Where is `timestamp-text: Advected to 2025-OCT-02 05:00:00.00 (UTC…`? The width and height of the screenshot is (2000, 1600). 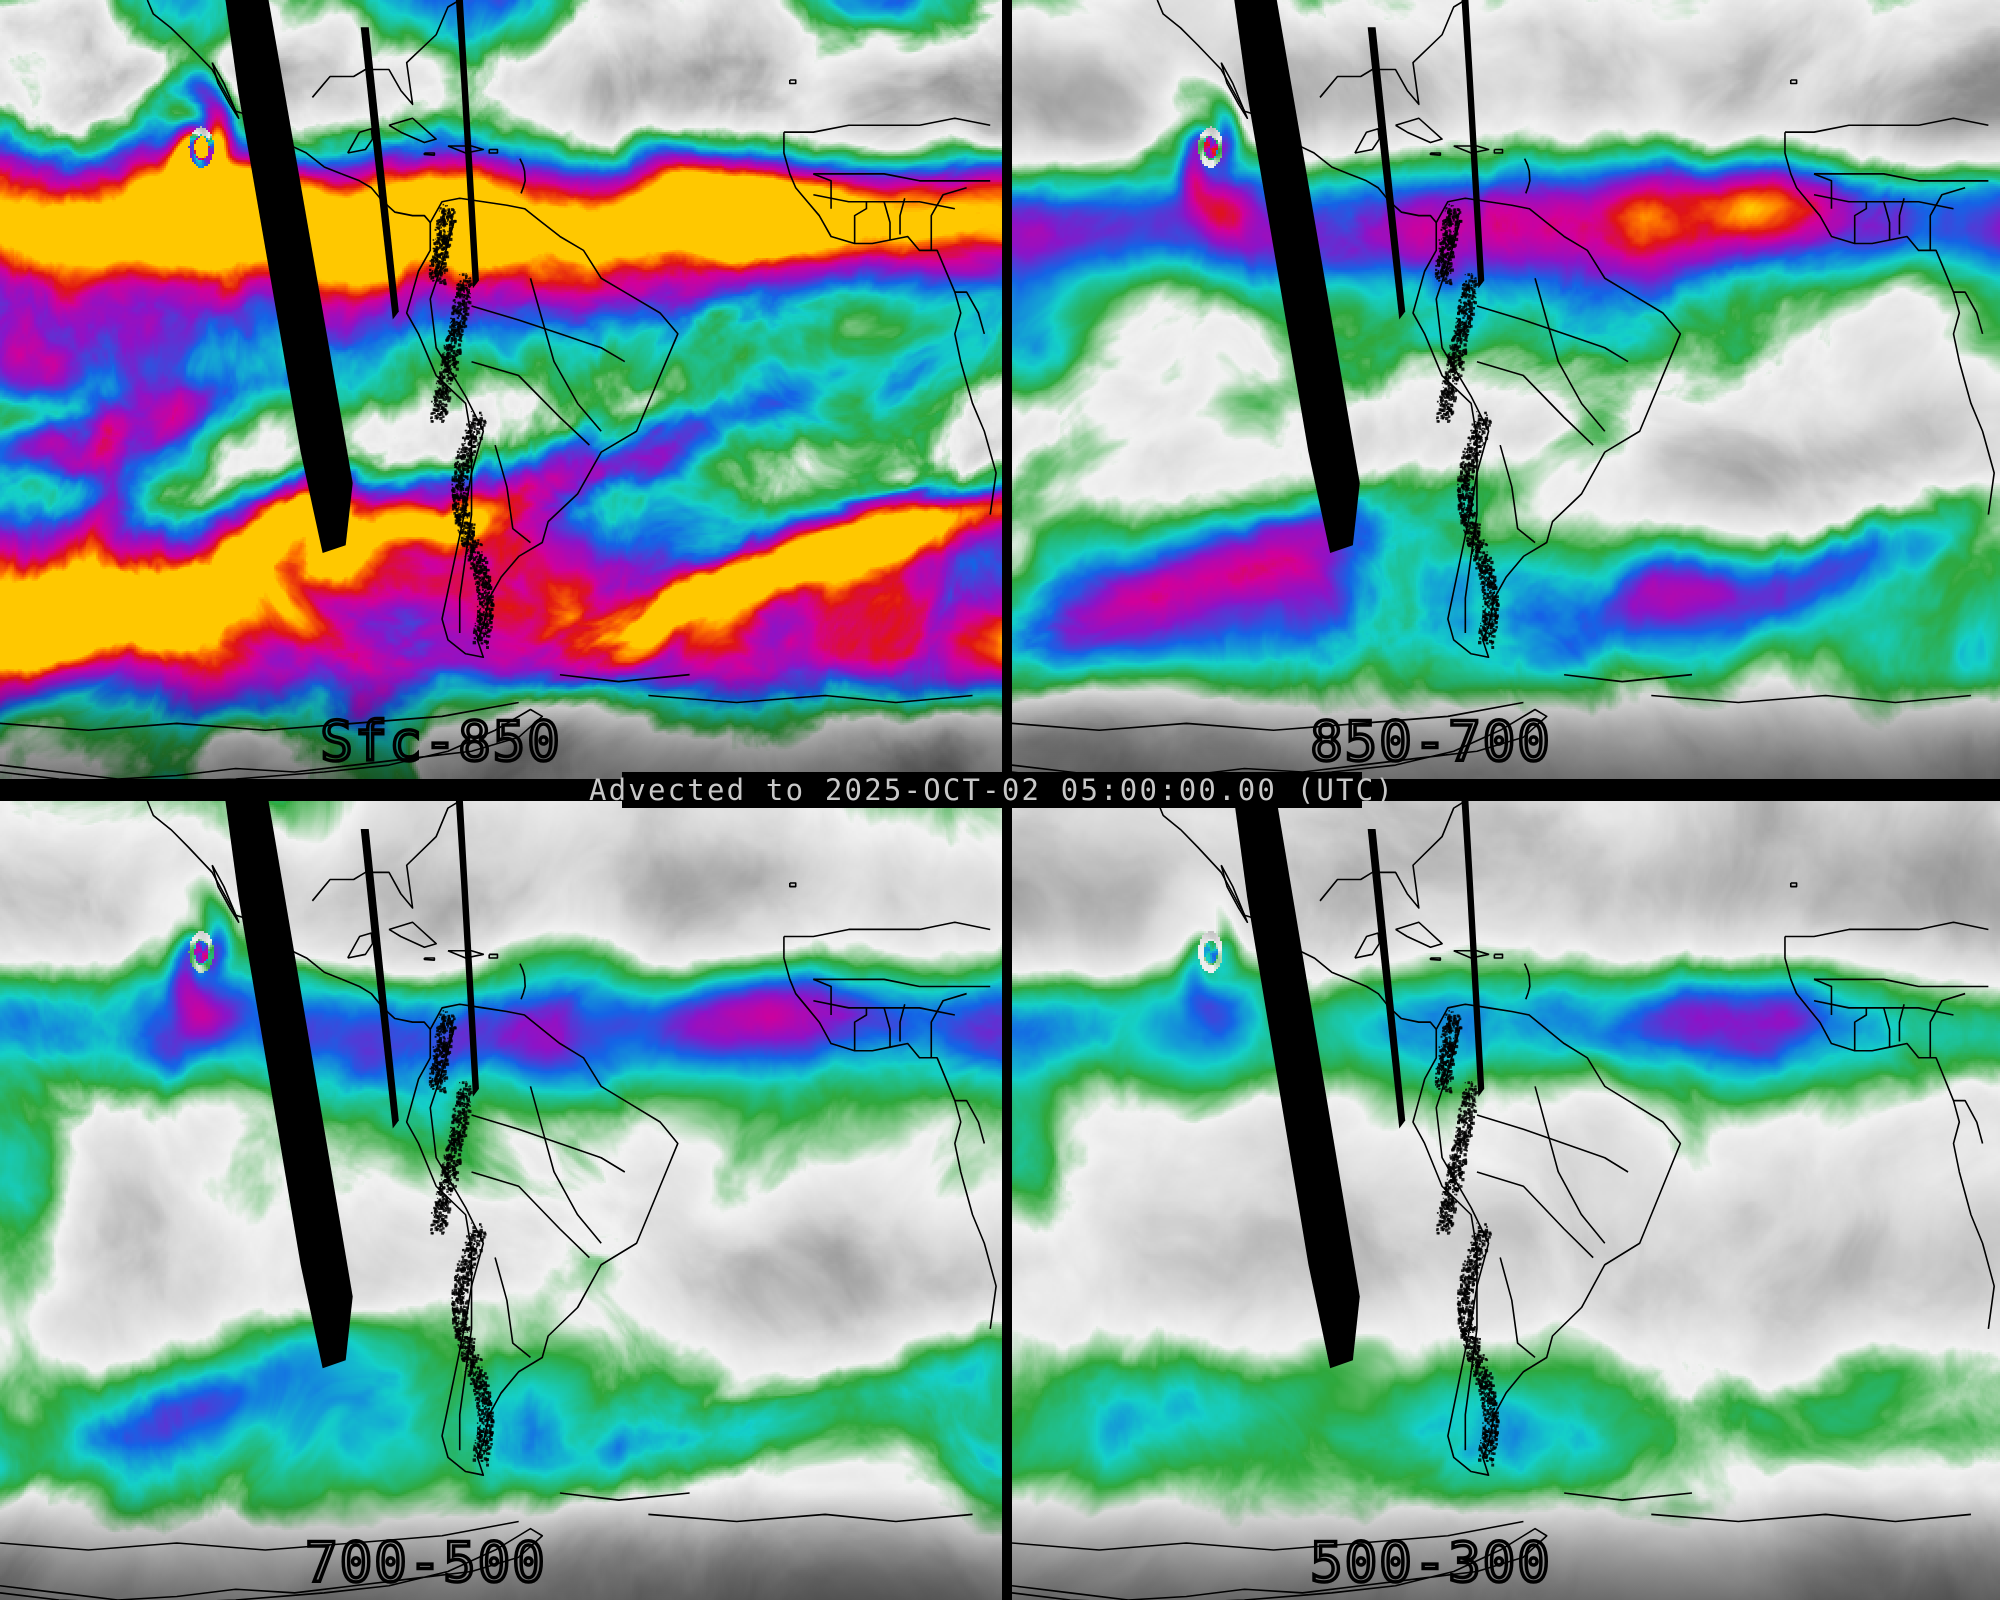 timestamp-text: Advected to 2025-OCT-02 05:00:00.00 (UTC… is located at coordinates (992, 790).